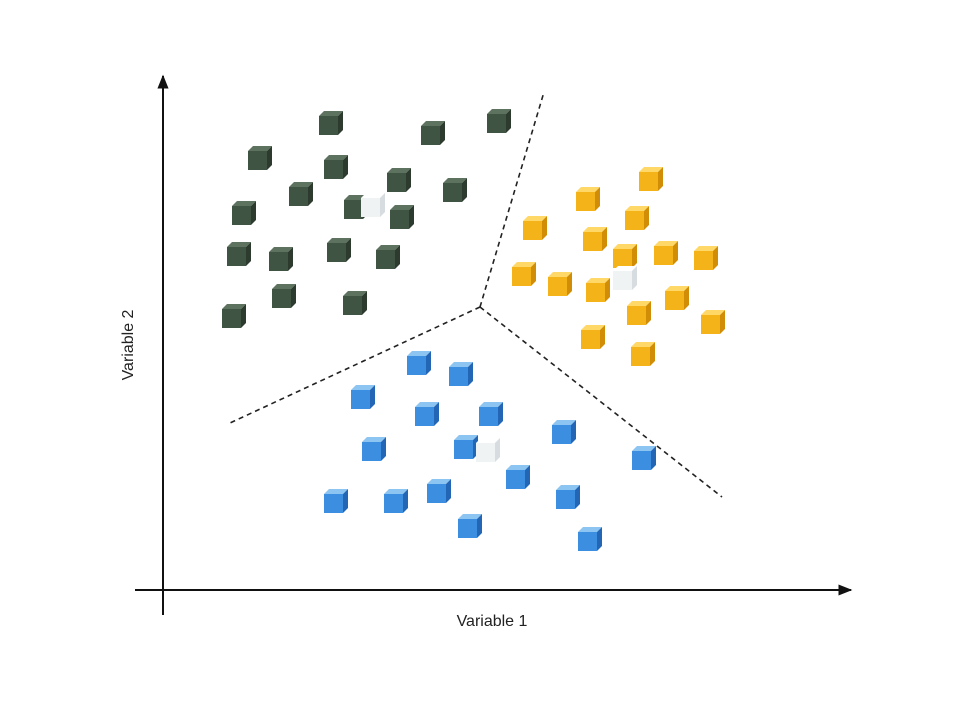 This screenshot has width=960, height=725. What do you see at coordinates (128, 344) in the screenshot?
I see `y-axis-label: Variable 2` at bounding box center [128, 344].